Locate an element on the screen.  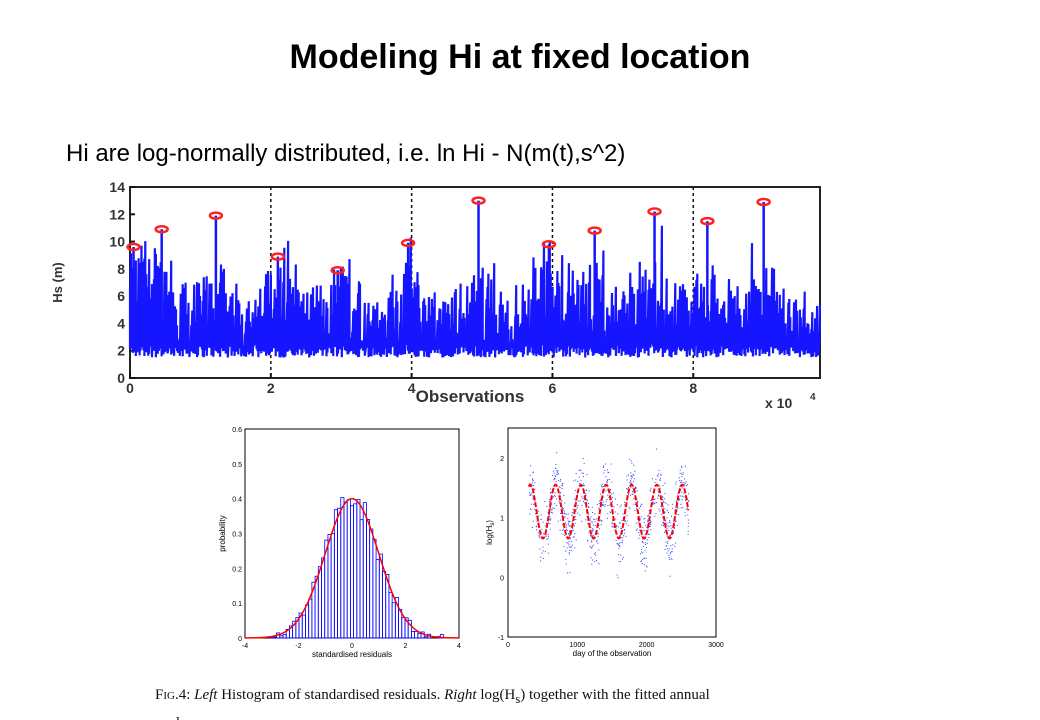
histogram-y-tick-label: 0.3 is located at coordinates (237, 535).